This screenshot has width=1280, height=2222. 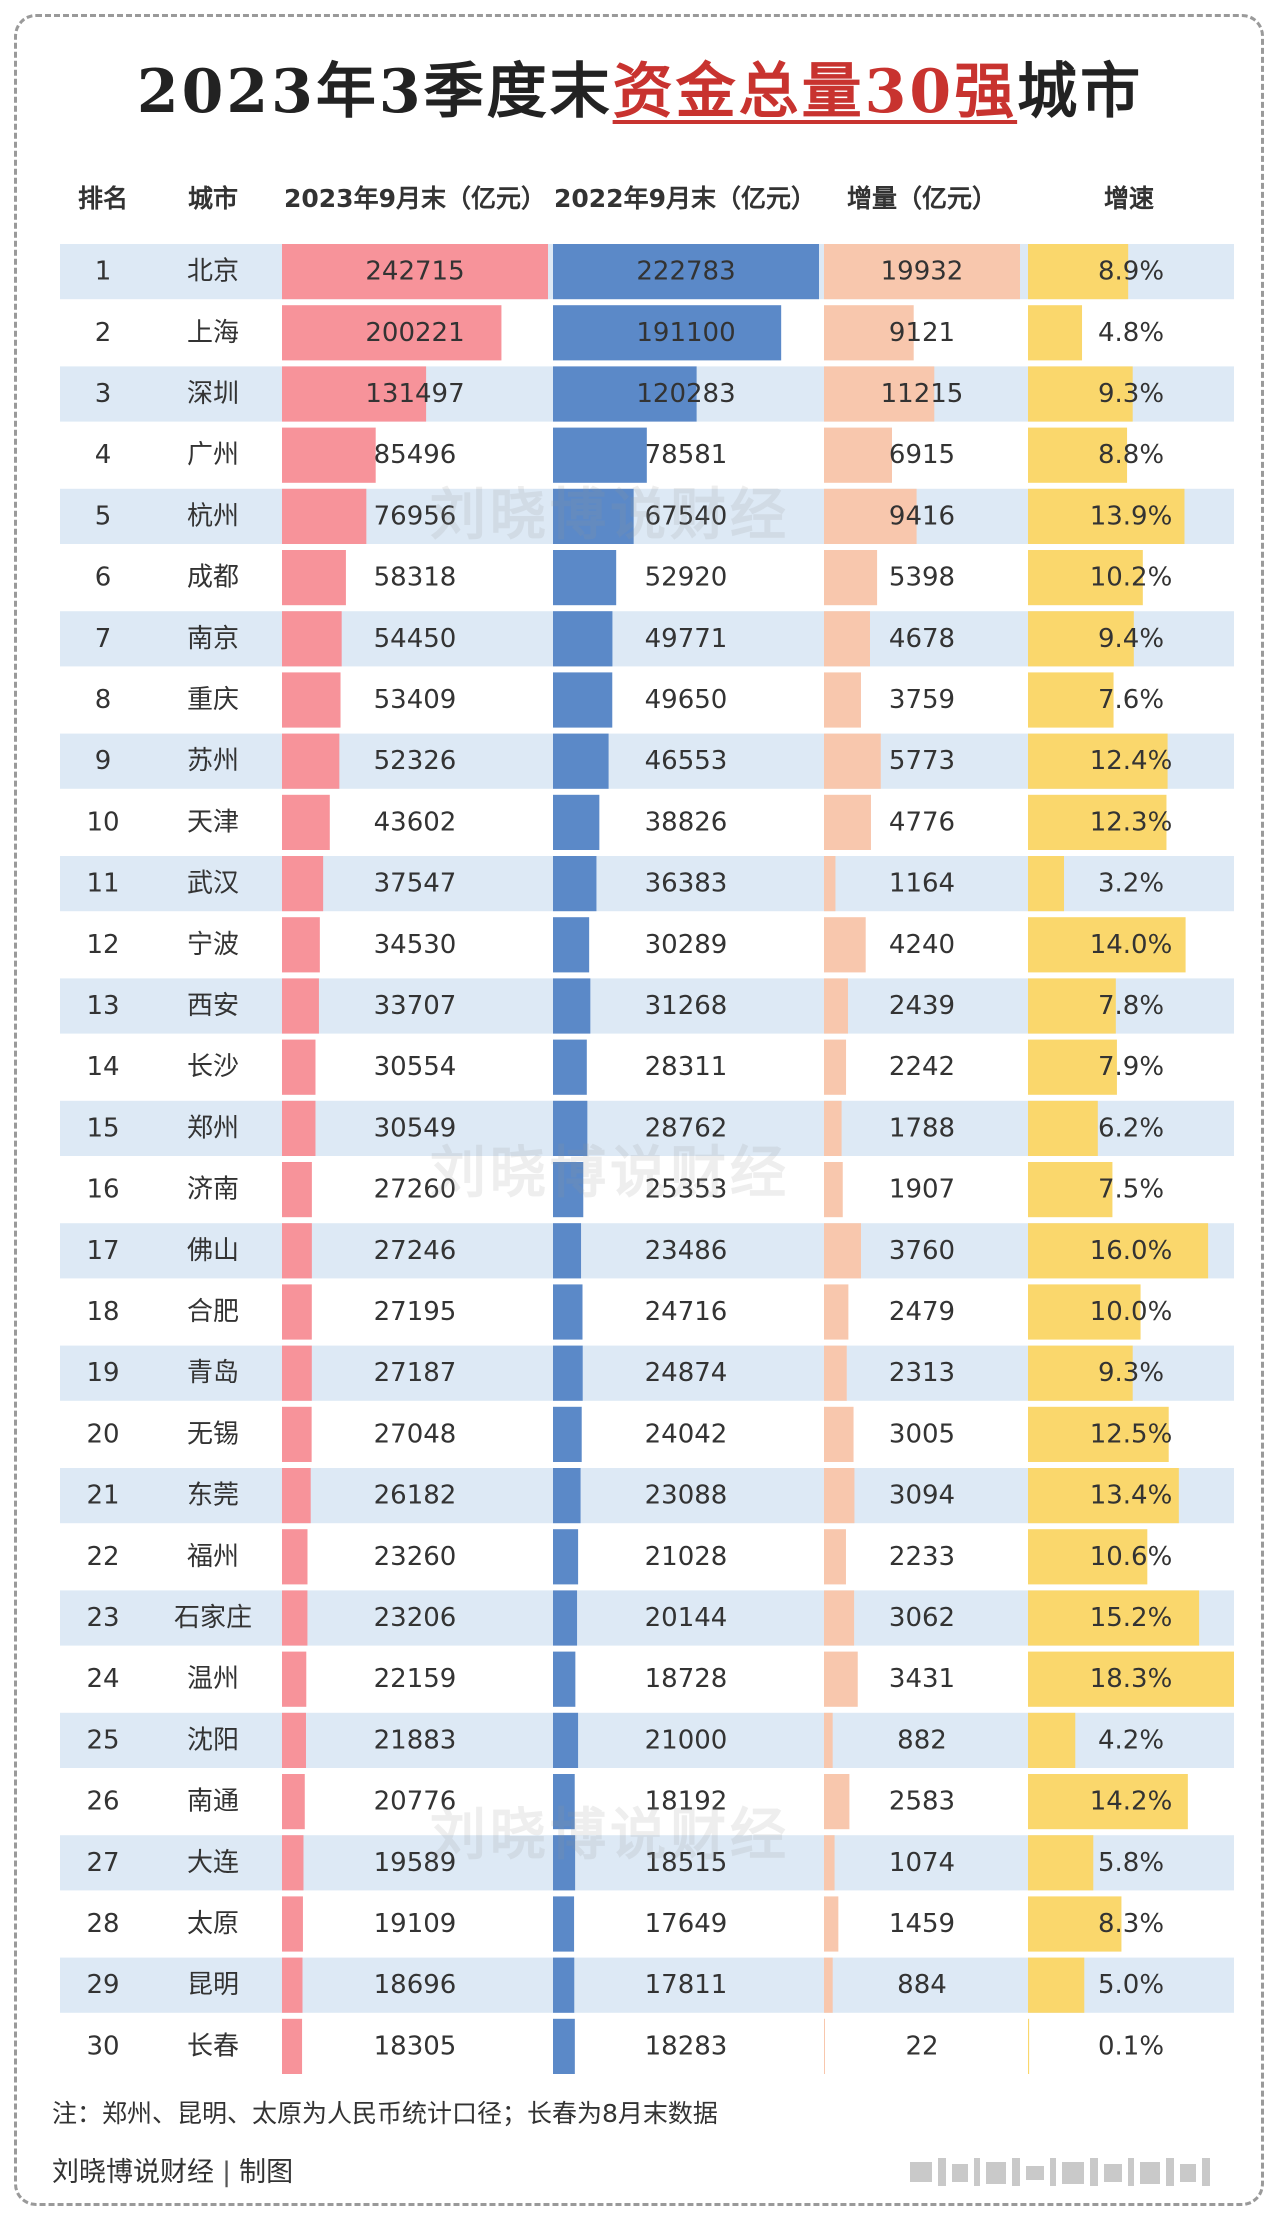 I want to click on cell-rank: 17, so click(x=102, y=1251).